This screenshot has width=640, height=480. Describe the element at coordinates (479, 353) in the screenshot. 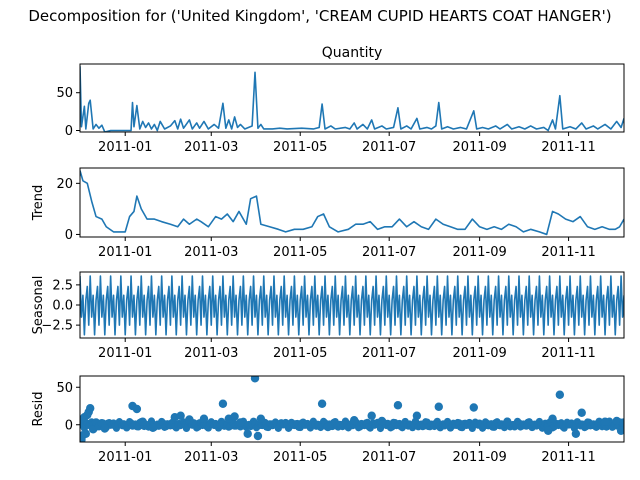

I see `seasonal-xtick-label: 2011-09` at that location.